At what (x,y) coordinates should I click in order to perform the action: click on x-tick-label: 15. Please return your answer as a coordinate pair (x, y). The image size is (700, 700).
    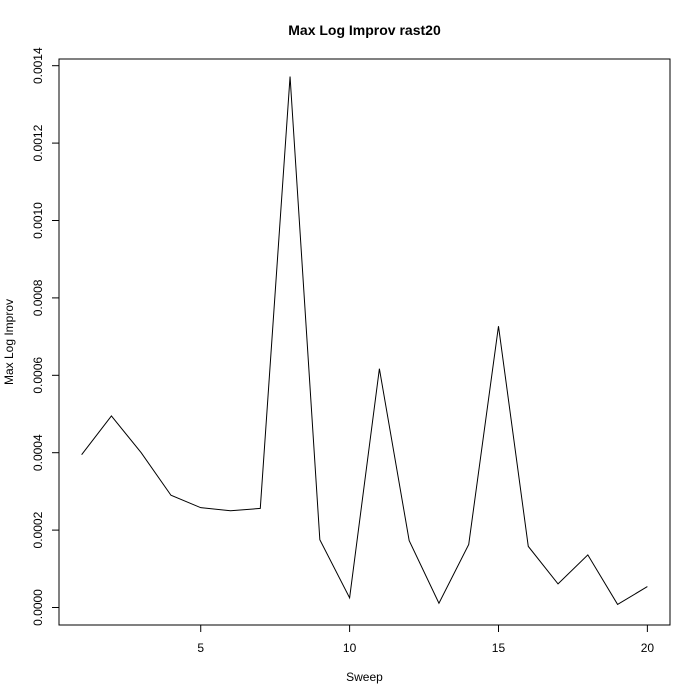
    Looking at the image, I should click on (499, 648).